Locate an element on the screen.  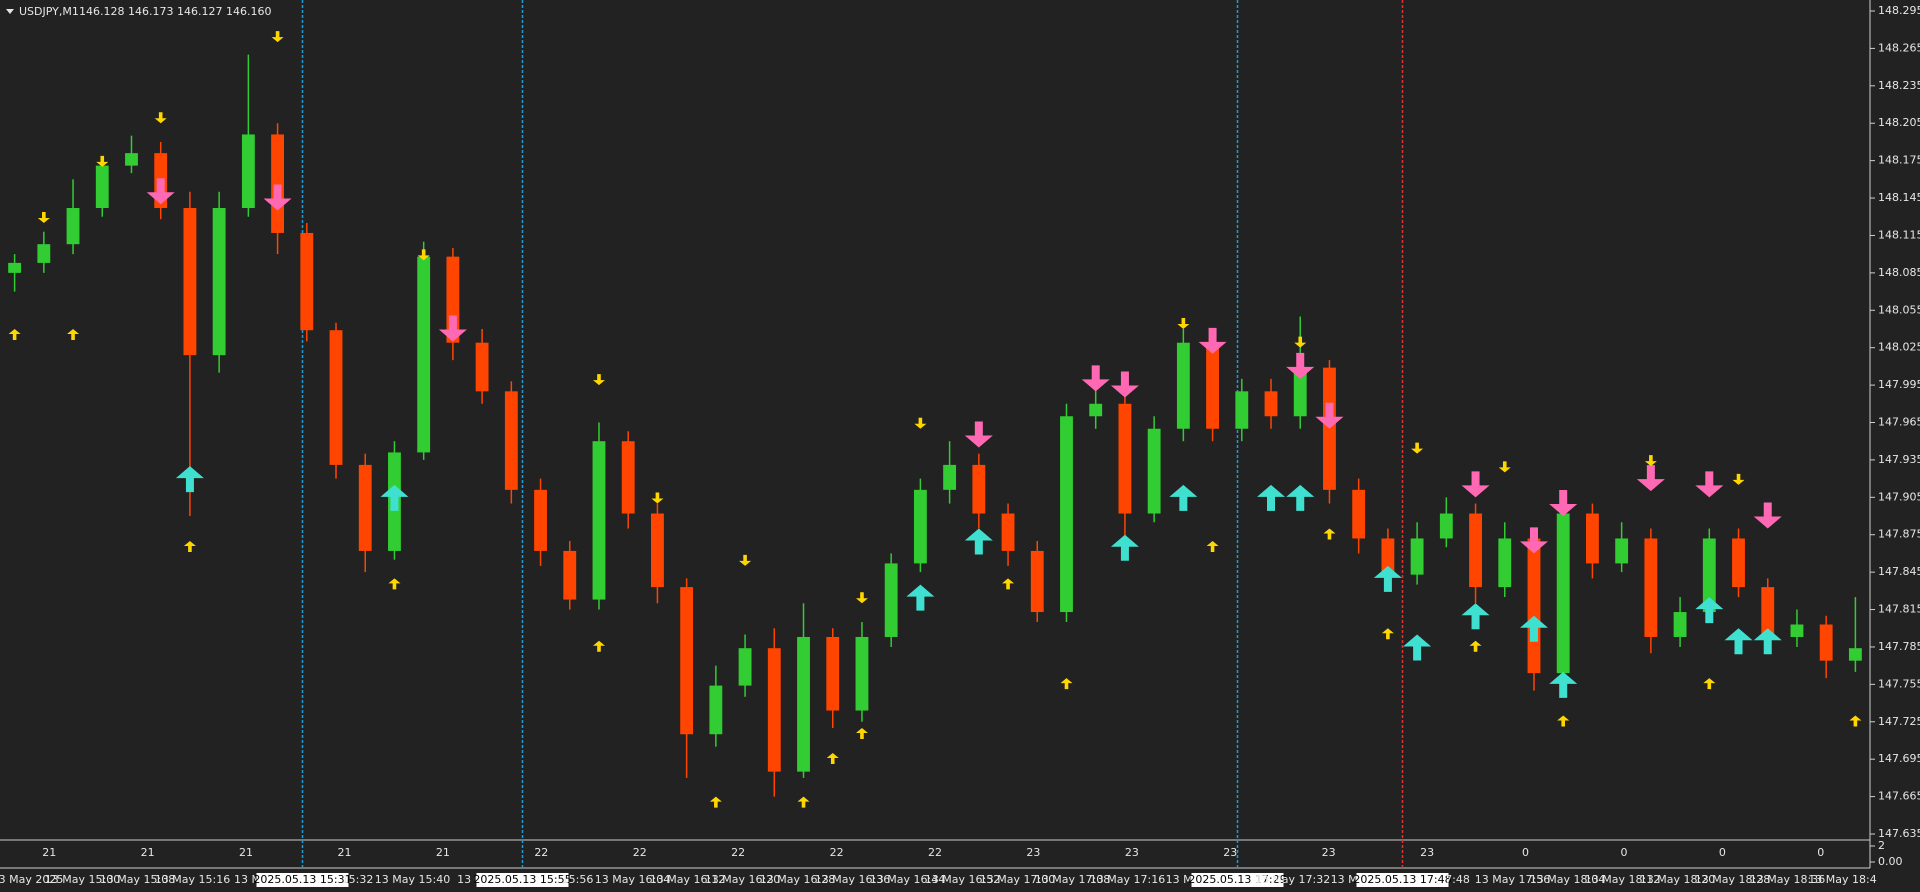
y-tick-label: 147.905 is located at coordinates (1899, 496).